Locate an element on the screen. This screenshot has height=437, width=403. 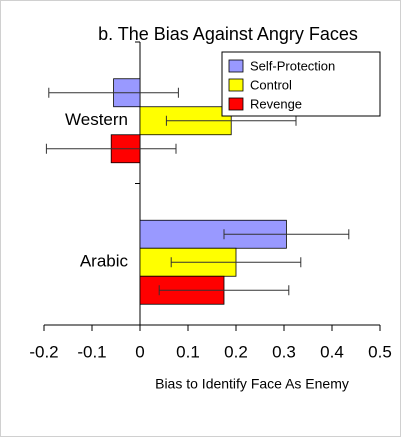
category-label: Western is located at coordinates (96, 119).